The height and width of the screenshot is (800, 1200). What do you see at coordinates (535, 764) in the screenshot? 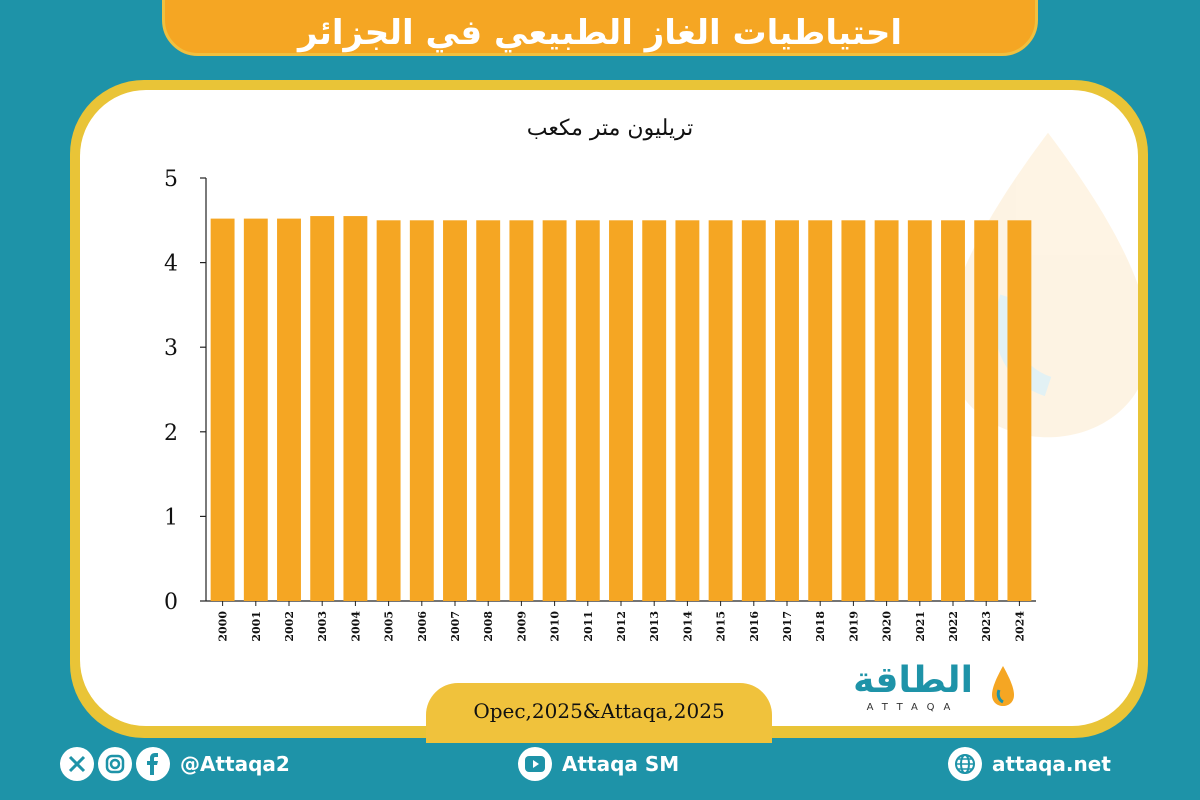
I see `youtube-icon` at bounding box center [535, 764].